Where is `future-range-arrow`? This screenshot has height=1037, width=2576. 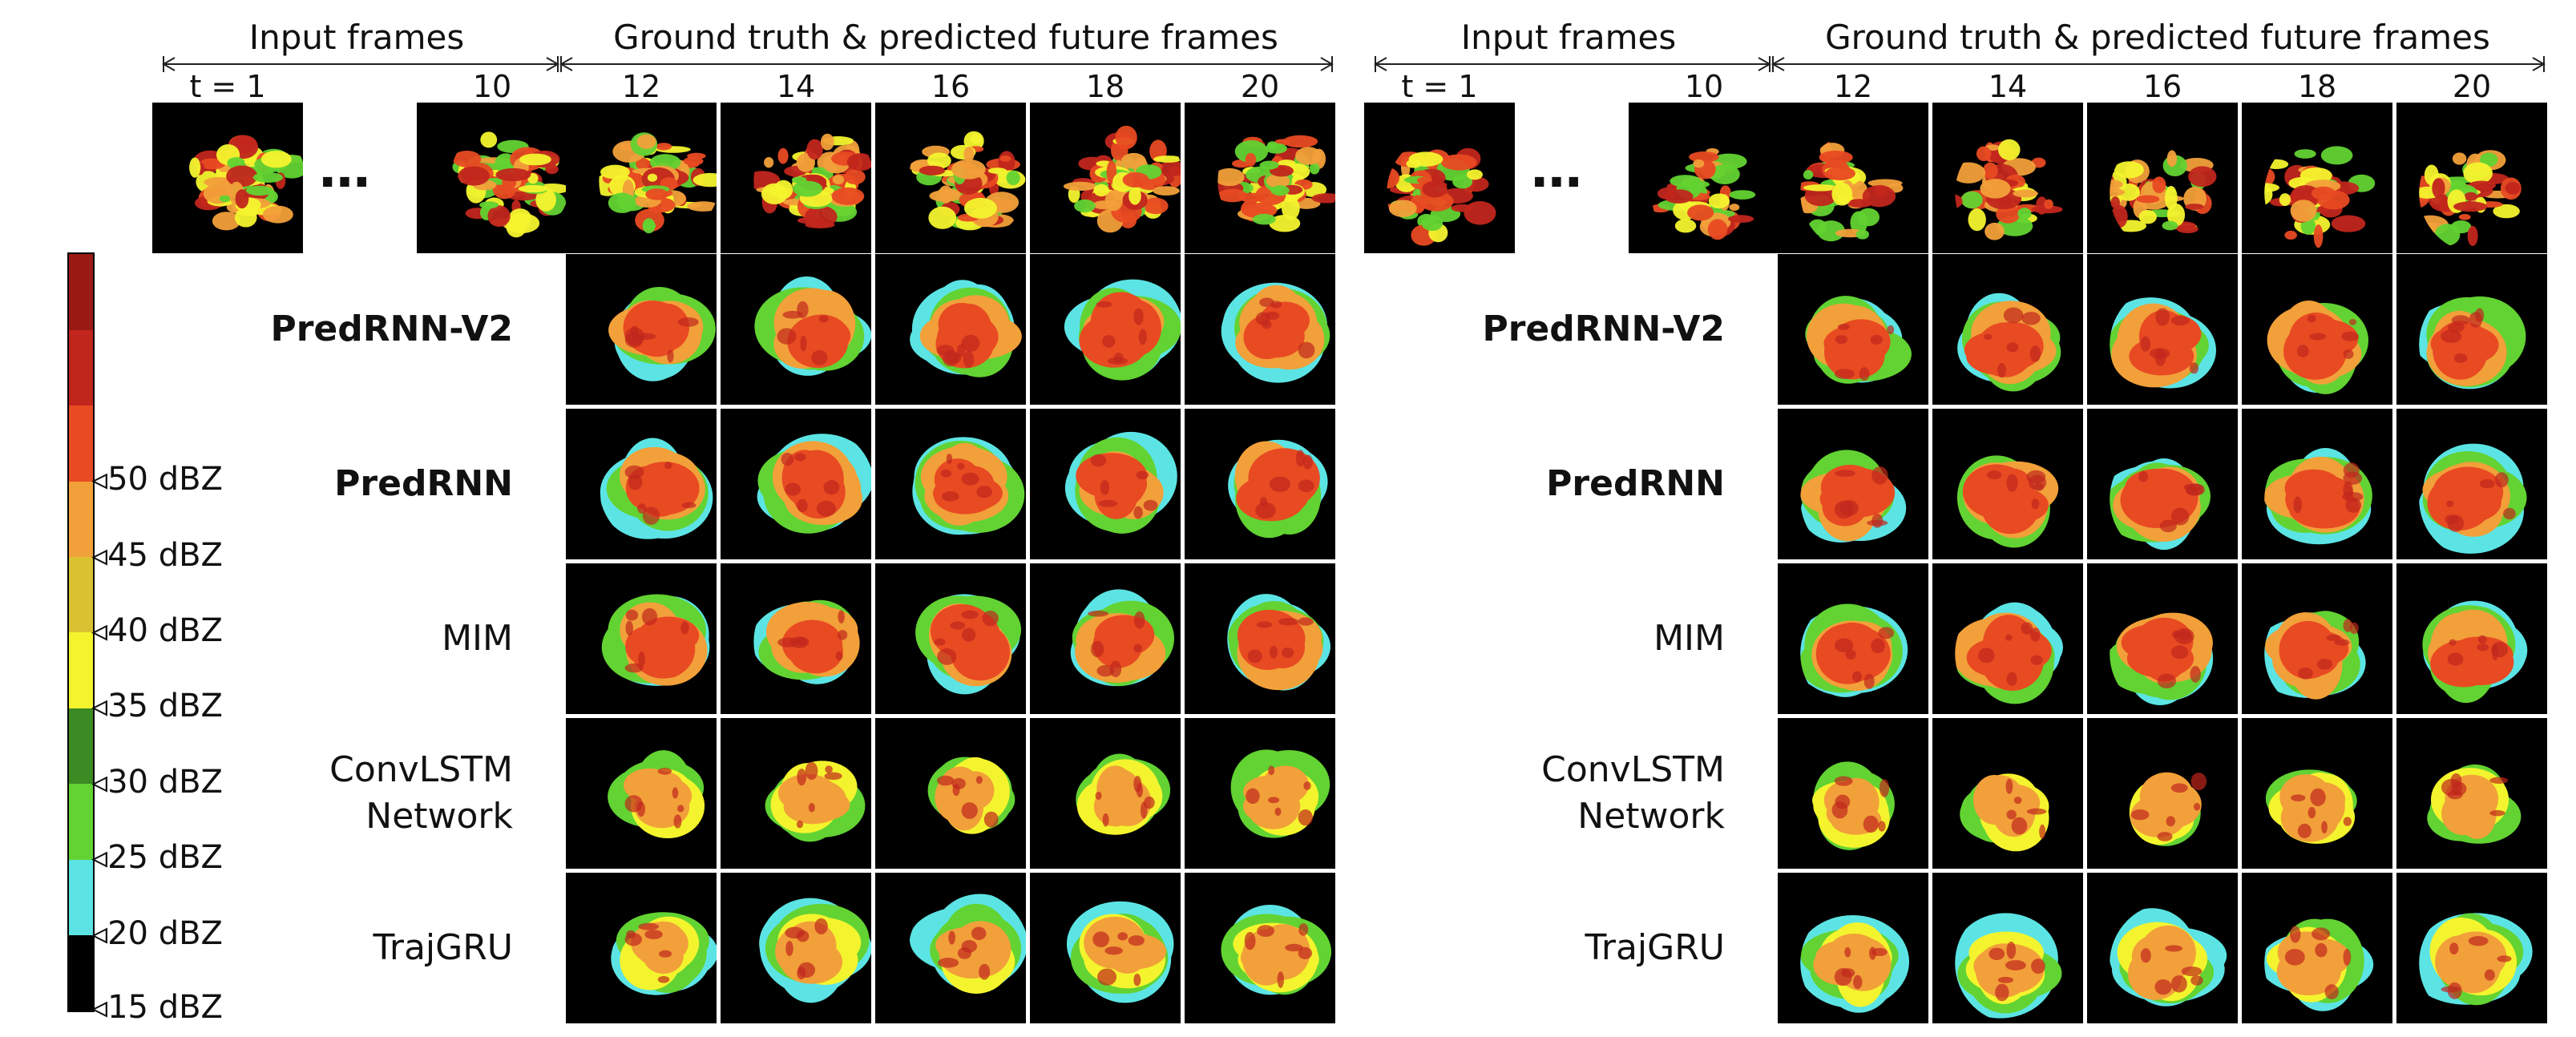 future-range-arrow is located at coordinates (2158, 64).